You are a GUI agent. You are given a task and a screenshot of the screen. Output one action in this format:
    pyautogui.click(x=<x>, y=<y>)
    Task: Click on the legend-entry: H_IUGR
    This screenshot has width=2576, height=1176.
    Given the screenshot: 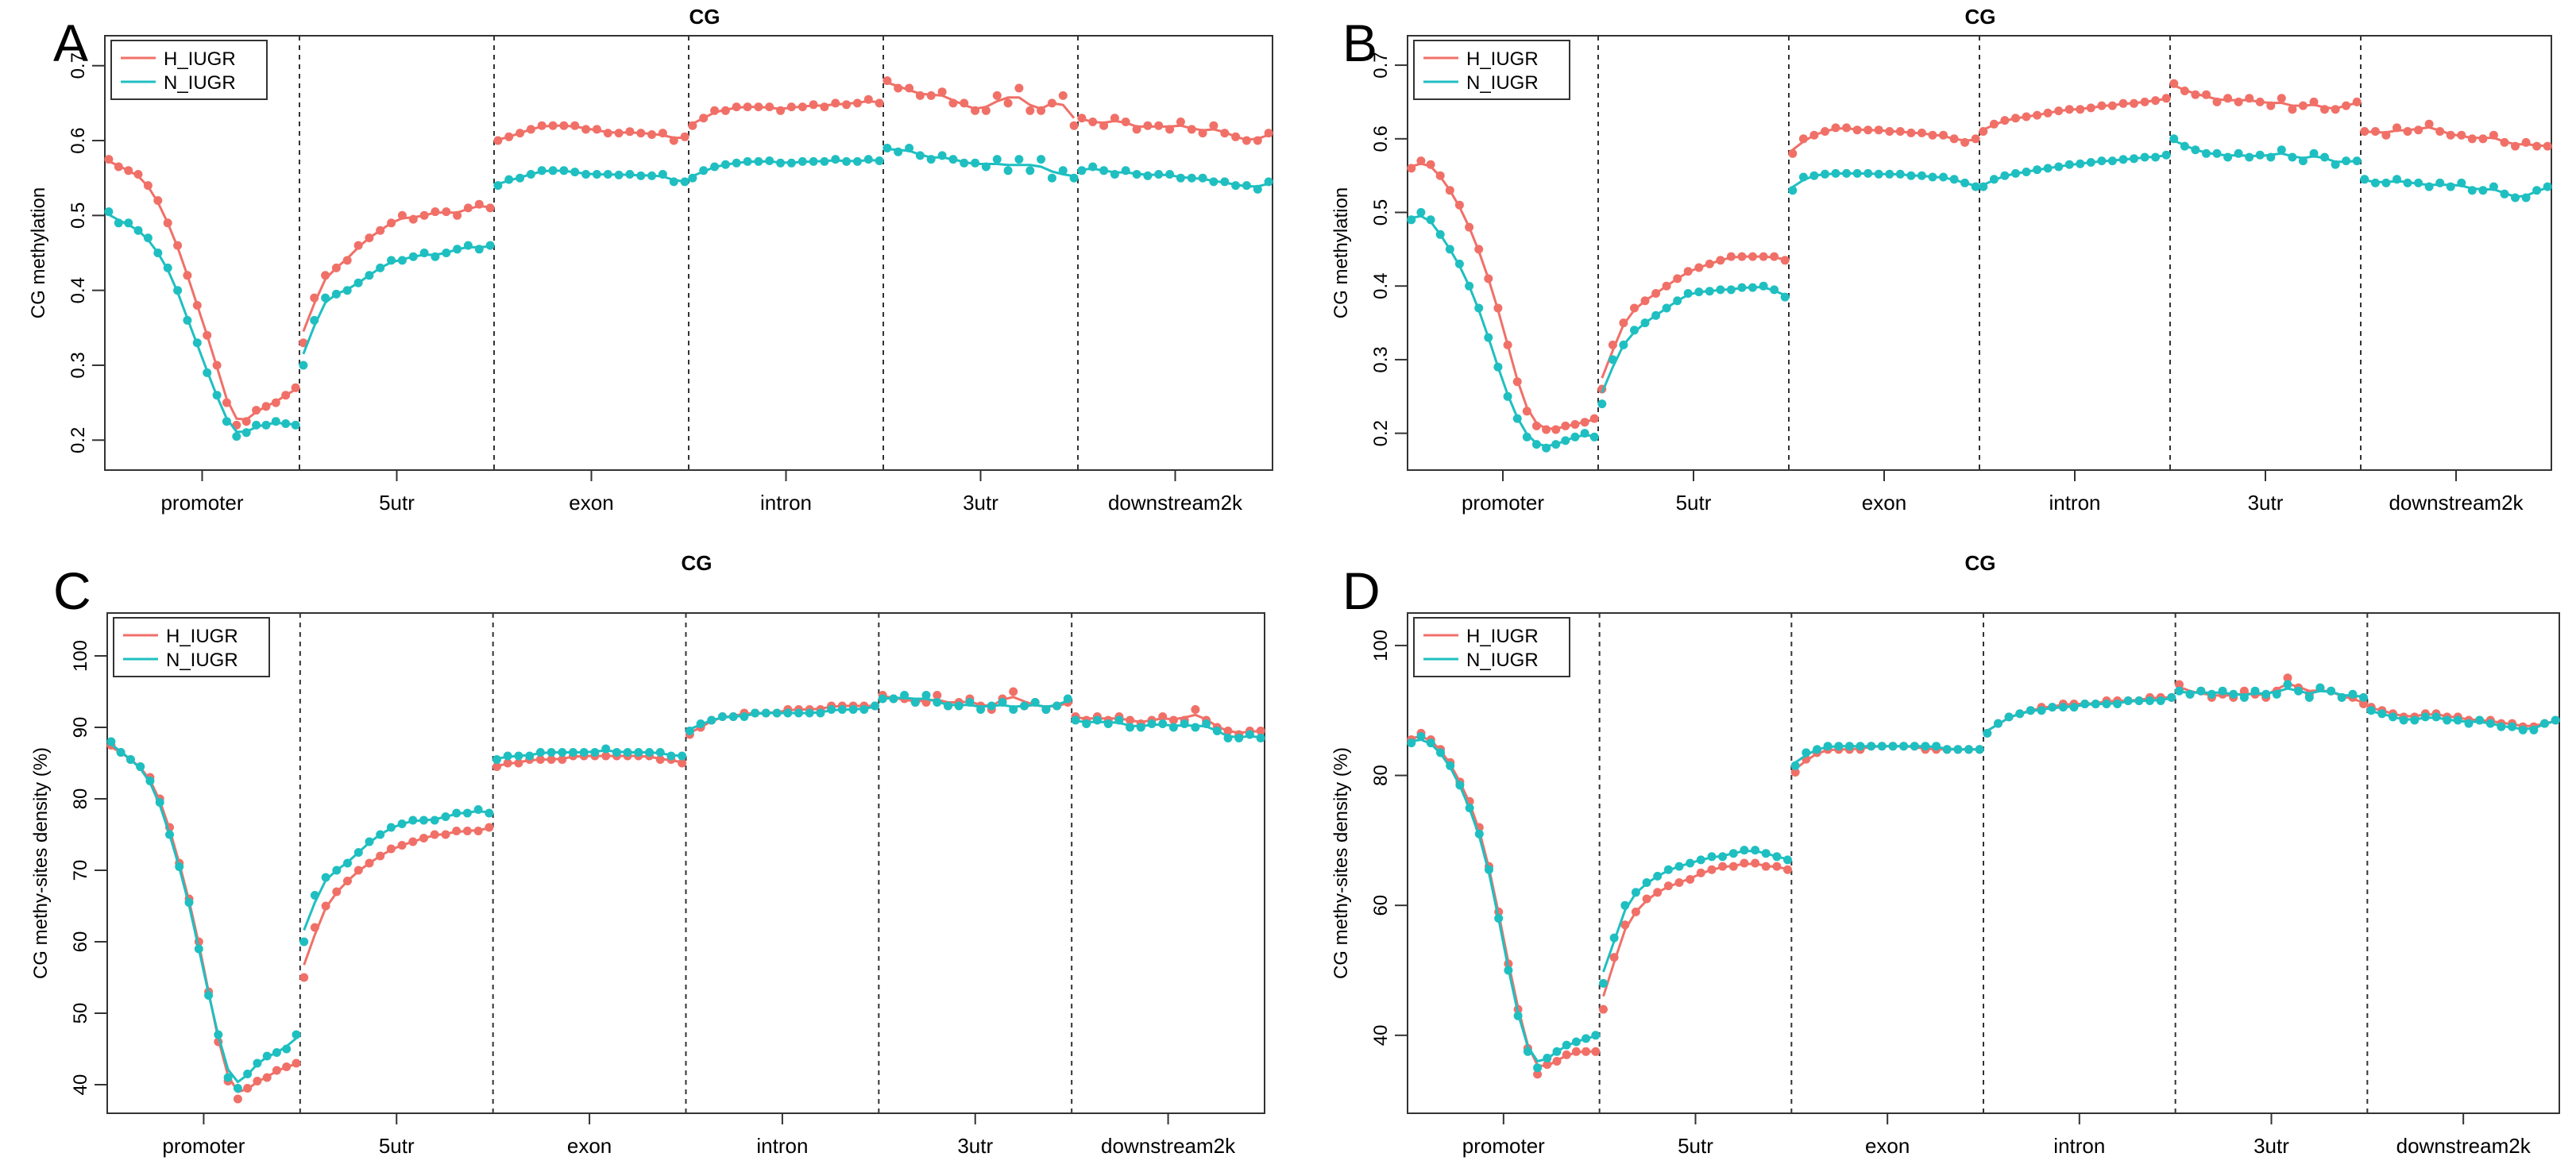 What is the action you would take?
    pyautogui.click(x=202, y=636)
    